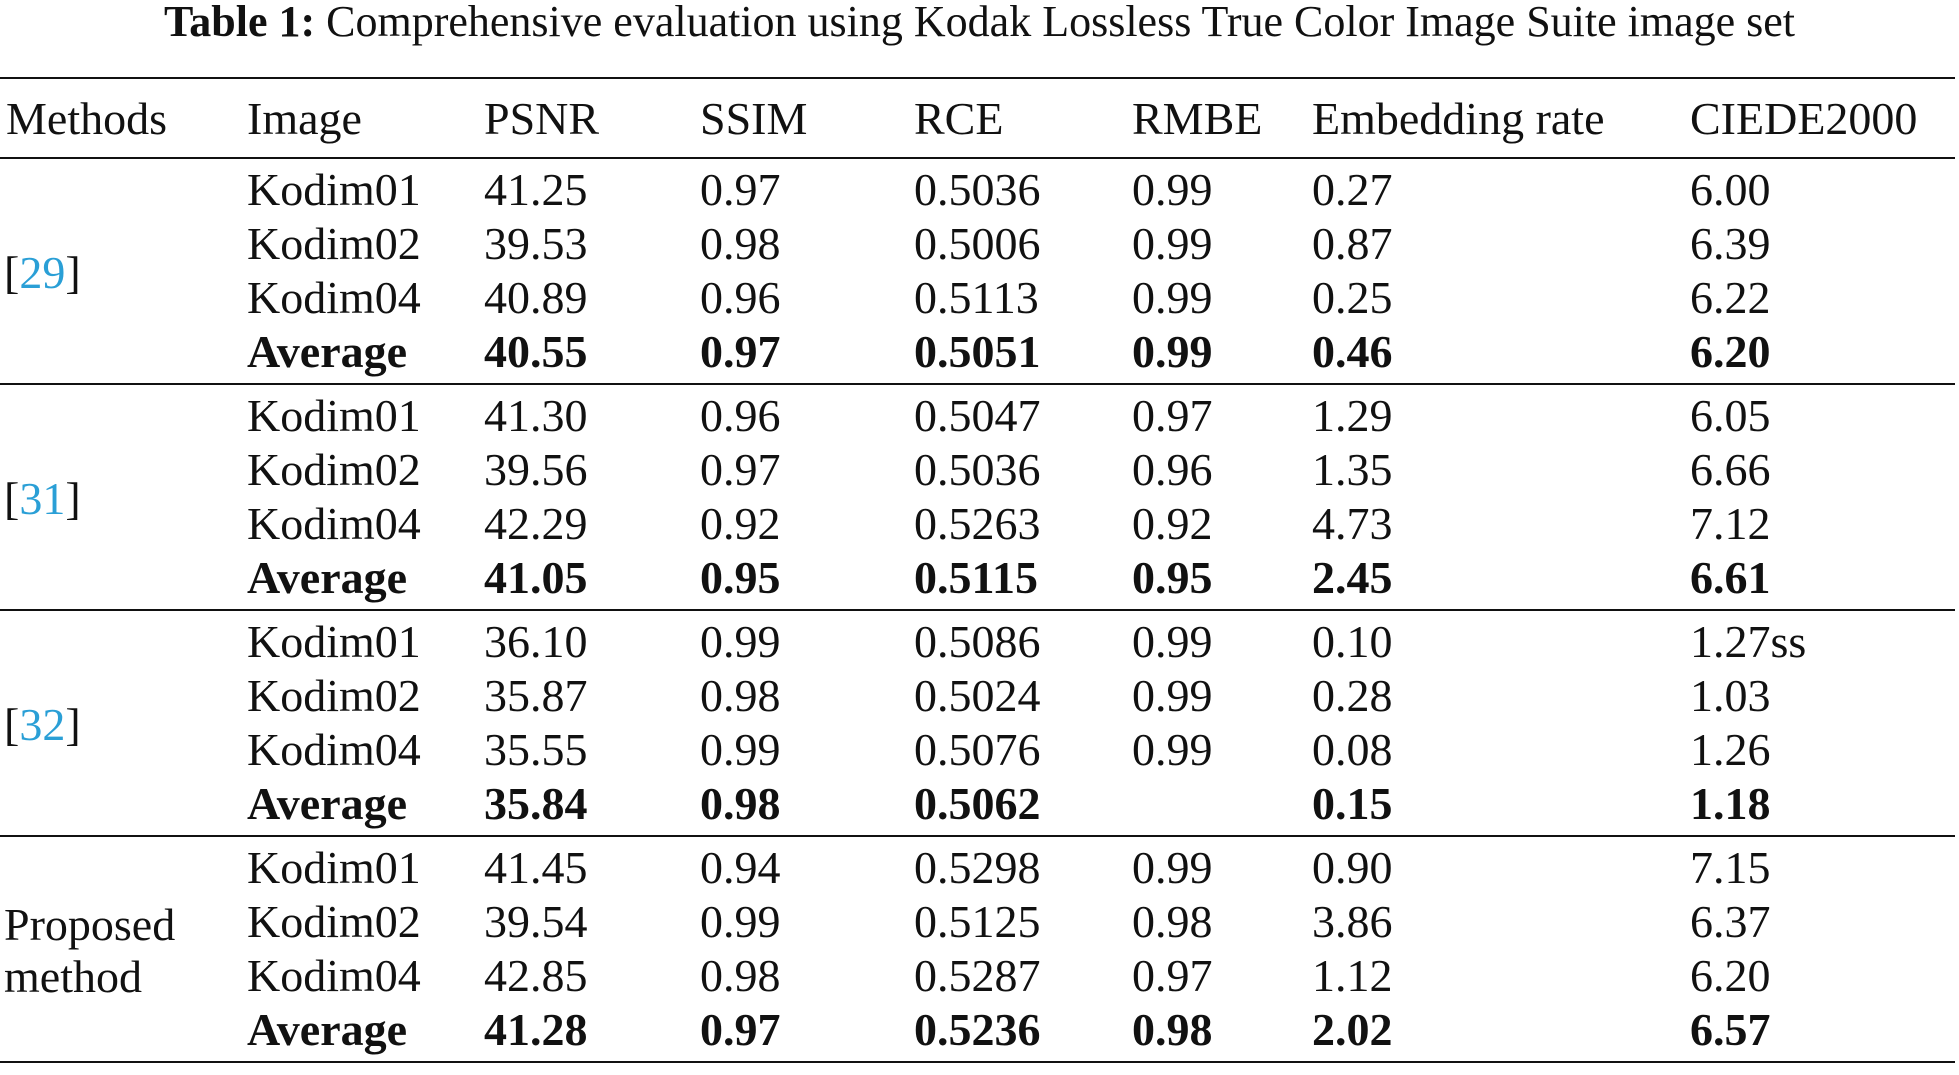 The image size is (1959, 1075). Describe the element at coordinates (586, 118) in the screenshot. I see `header-psnr: PSNR` at that location.